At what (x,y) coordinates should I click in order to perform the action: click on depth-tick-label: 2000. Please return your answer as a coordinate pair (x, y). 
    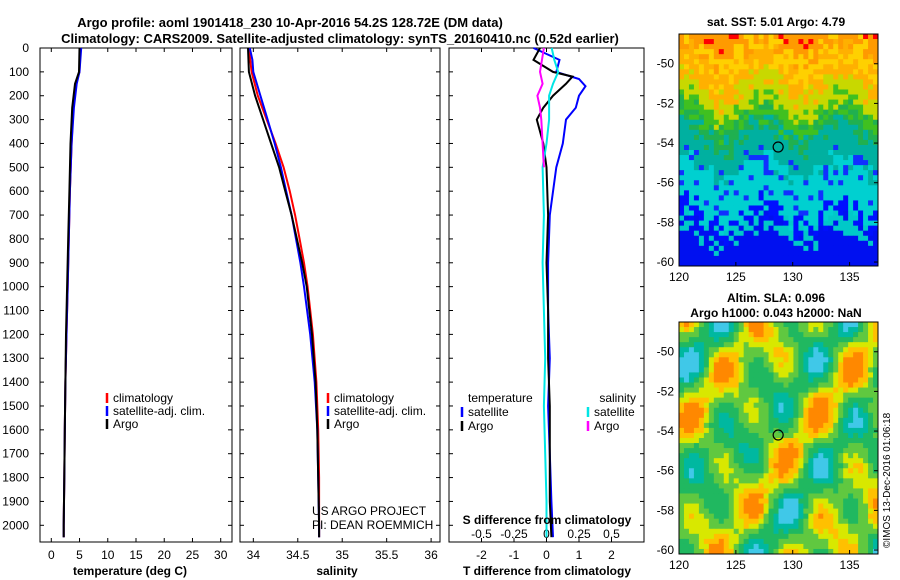
    Looking at the image, I should click on (15, 525).